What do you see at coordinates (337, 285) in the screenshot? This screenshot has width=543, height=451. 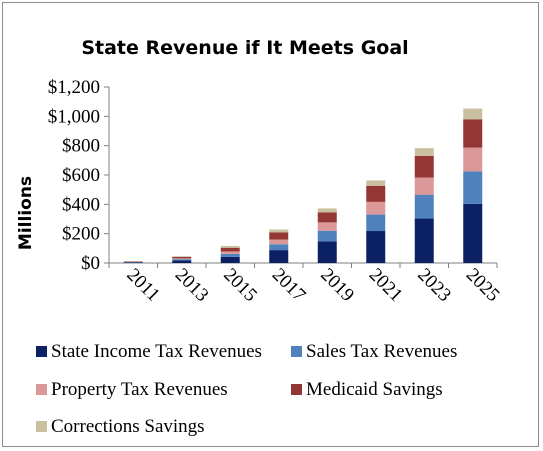 I see `x-tick-label: 2019` at bounding box center [337, 285].